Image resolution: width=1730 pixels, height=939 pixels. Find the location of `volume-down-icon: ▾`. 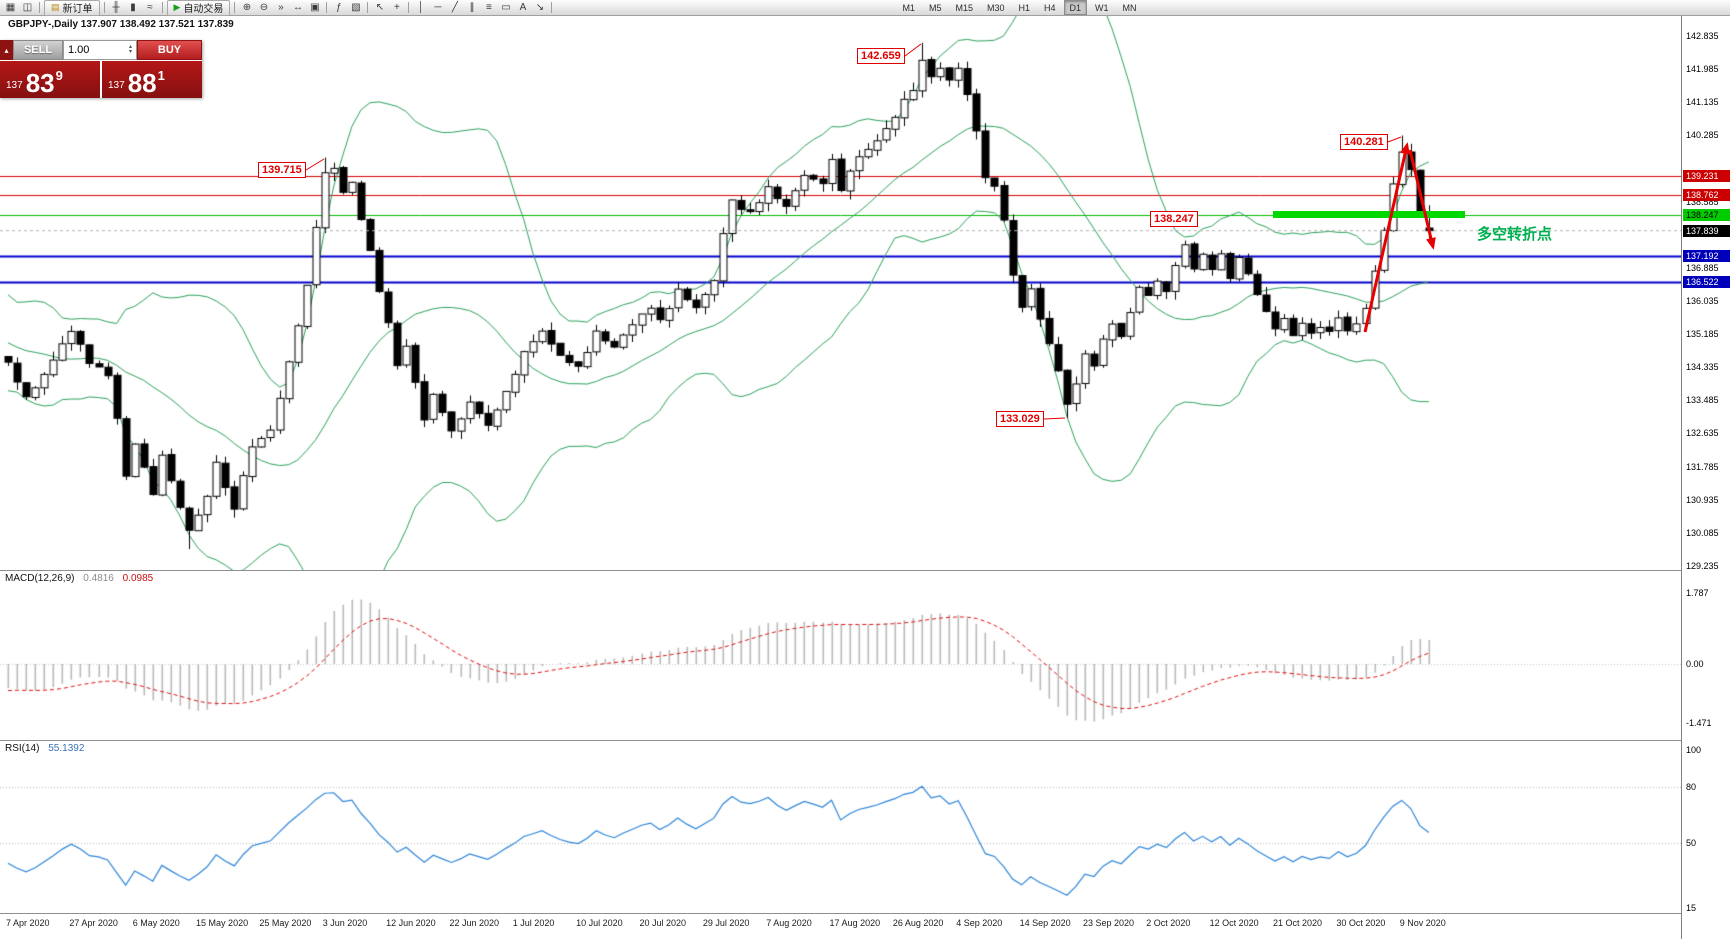

volume-down-icon: ▾ is located at coordinates (130, 52).